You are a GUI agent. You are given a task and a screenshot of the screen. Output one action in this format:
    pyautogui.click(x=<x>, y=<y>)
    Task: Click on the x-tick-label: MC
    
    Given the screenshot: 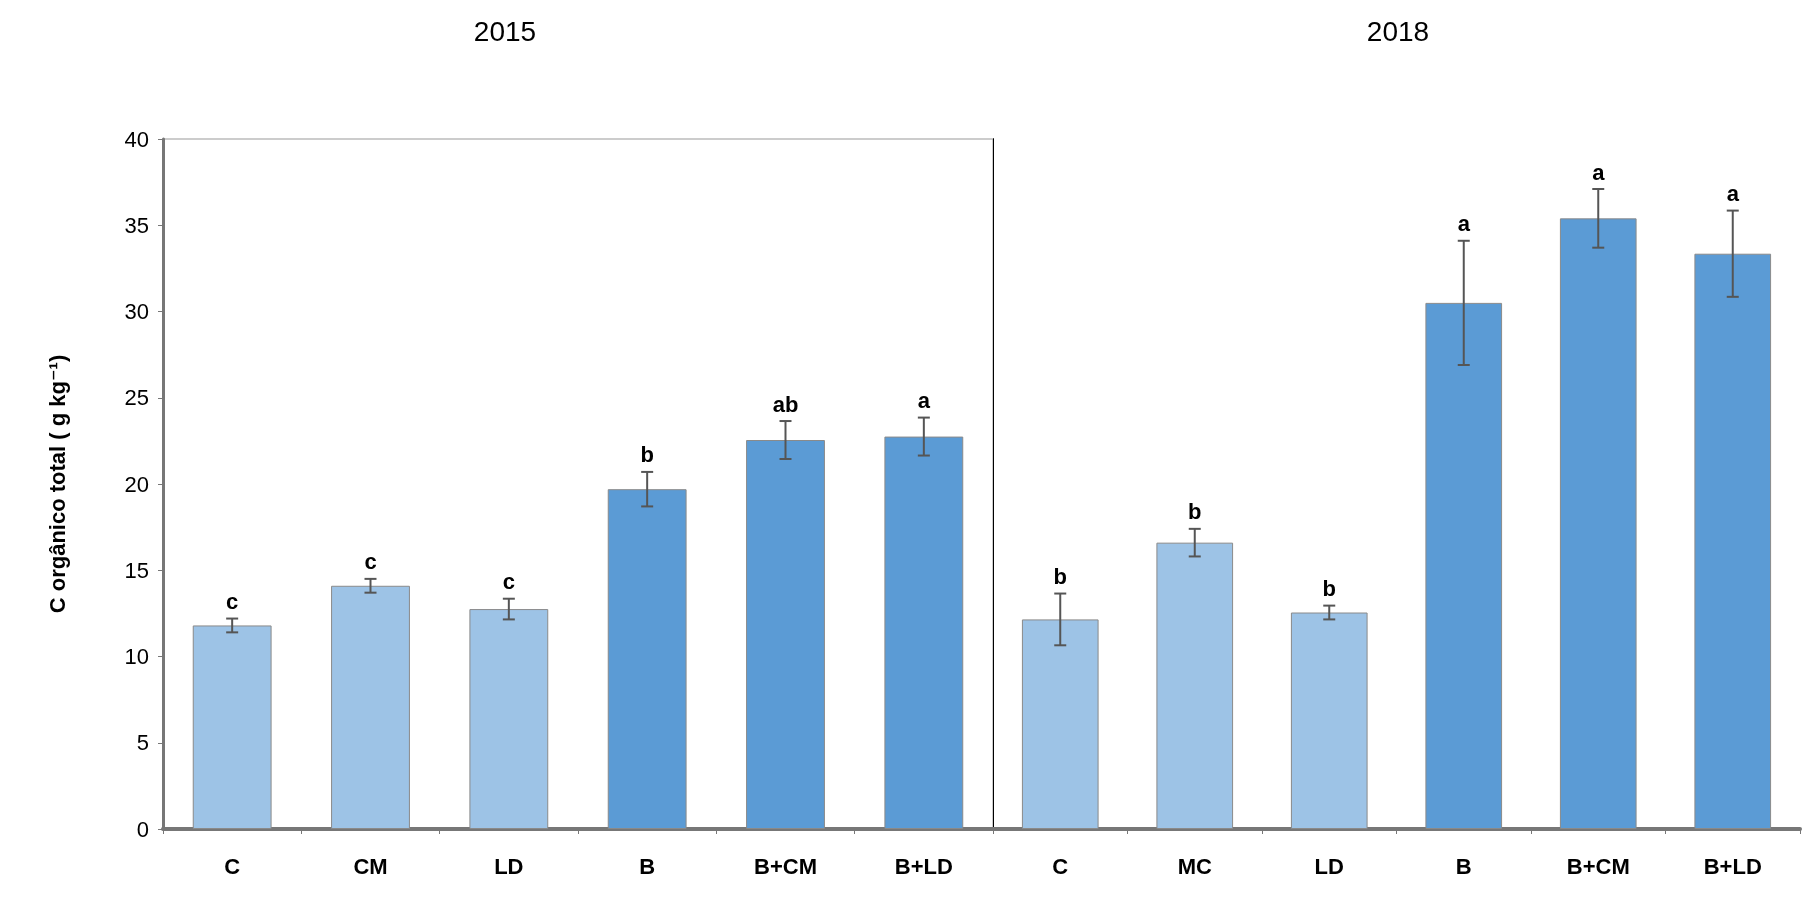 What is the action you would take?
    pyautogui.click(x=1194, y=866)
    